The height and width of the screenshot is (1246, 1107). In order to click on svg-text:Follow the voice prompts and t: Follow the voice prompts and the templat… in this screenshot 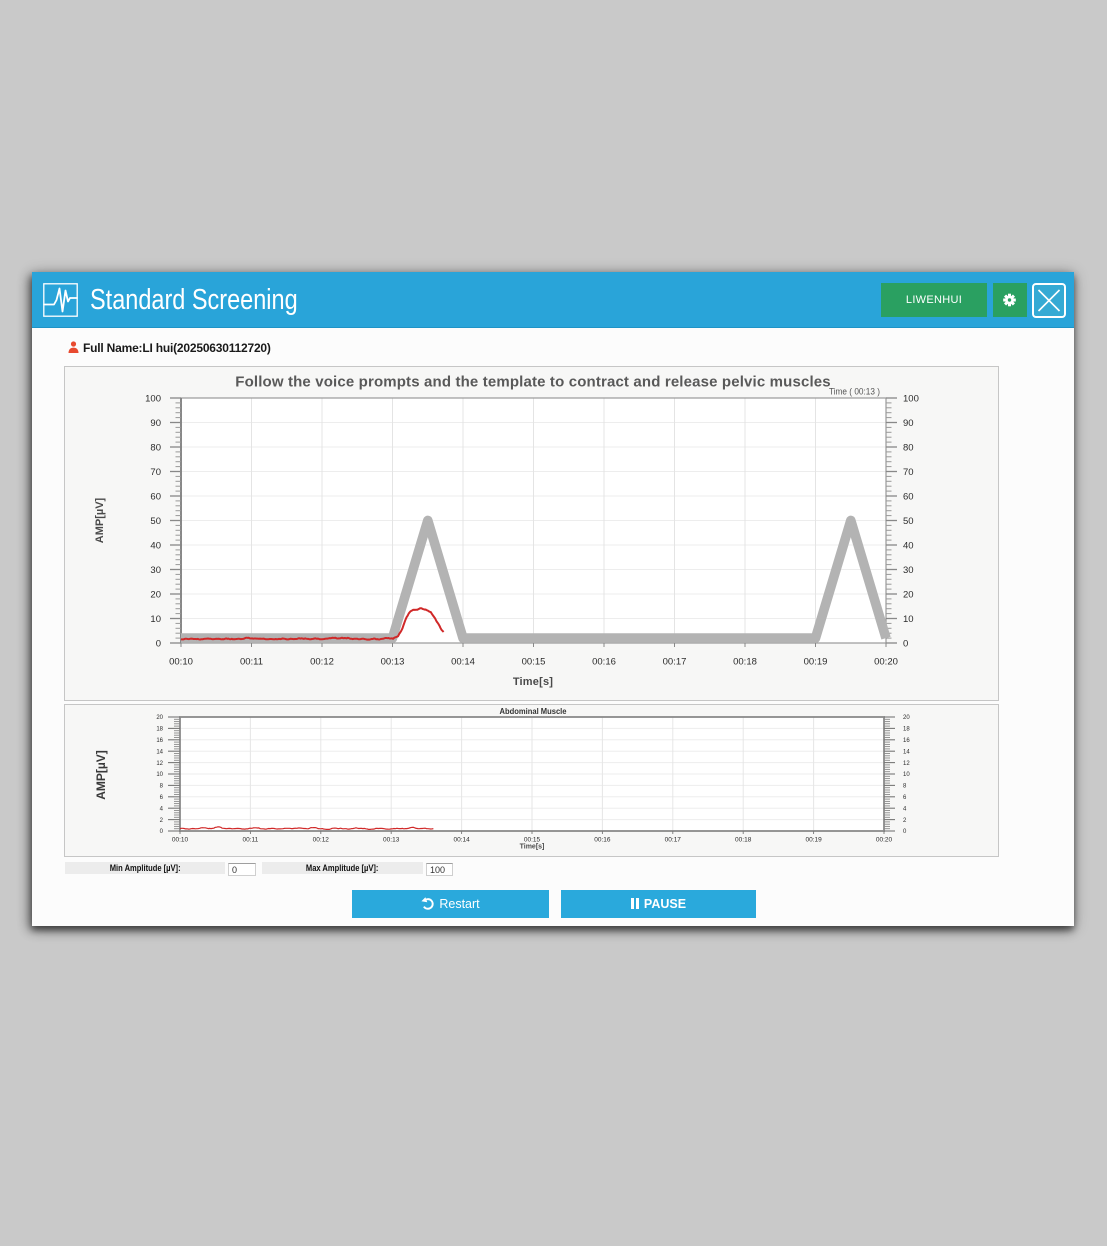, I will do `click(533, 382)`.